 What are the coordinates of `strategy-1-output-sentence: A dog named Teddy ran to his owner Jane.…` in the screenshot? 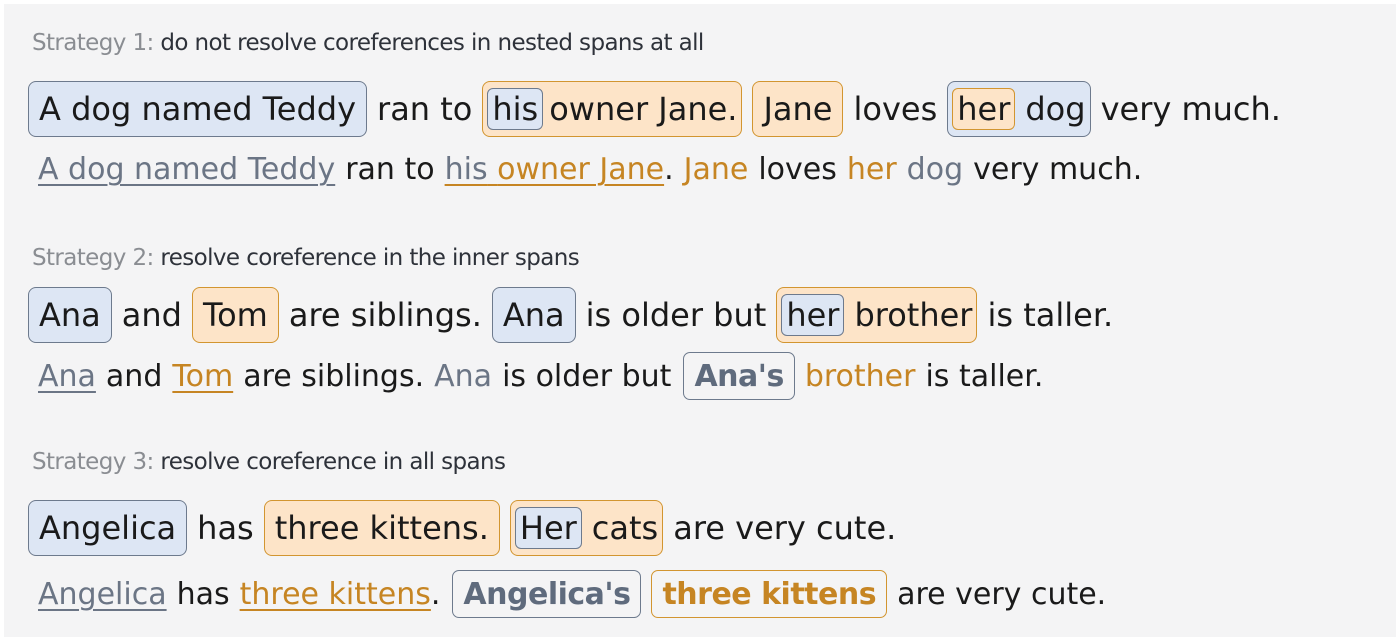 It's located at (590, 169).